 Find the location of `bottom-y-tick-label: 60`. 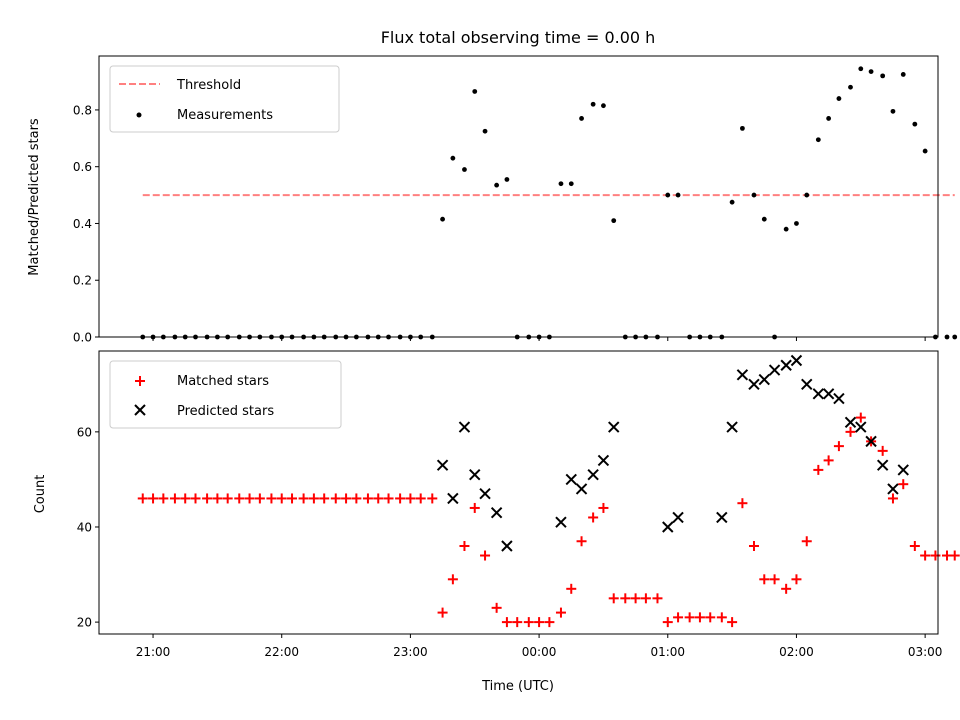

bottom-y-tick-label: 60 is located at coordinates (84, 432).